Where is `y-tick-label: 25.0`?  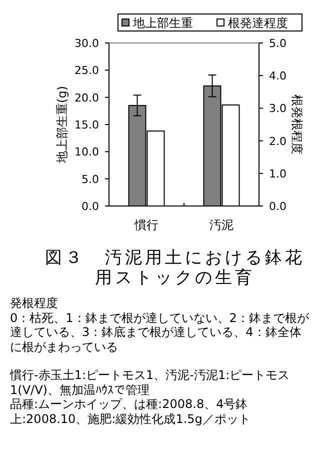 y-tick-label: 25.0 is located at coordinates (86, 71).